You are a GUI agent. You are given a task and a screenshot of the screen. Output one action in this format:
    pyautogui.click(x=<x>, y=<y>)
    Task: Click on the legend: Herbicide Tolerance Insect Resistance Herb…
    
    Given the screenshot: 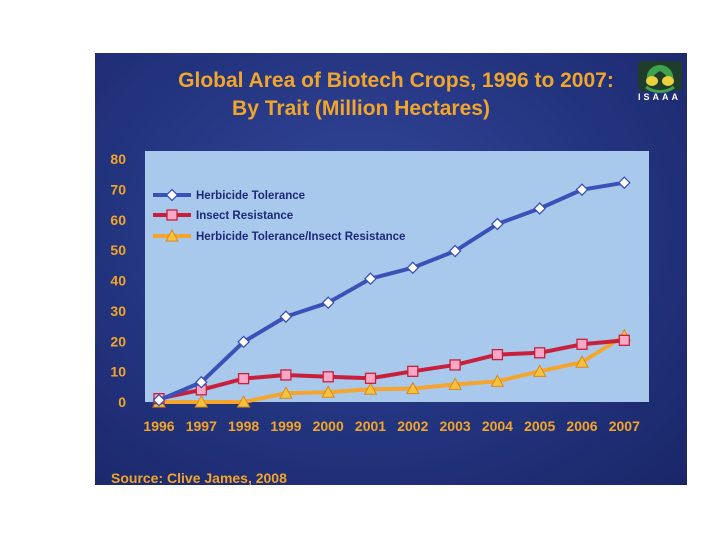 What is the action you would take?
    pyautogui.click(x=279, y=215)
    